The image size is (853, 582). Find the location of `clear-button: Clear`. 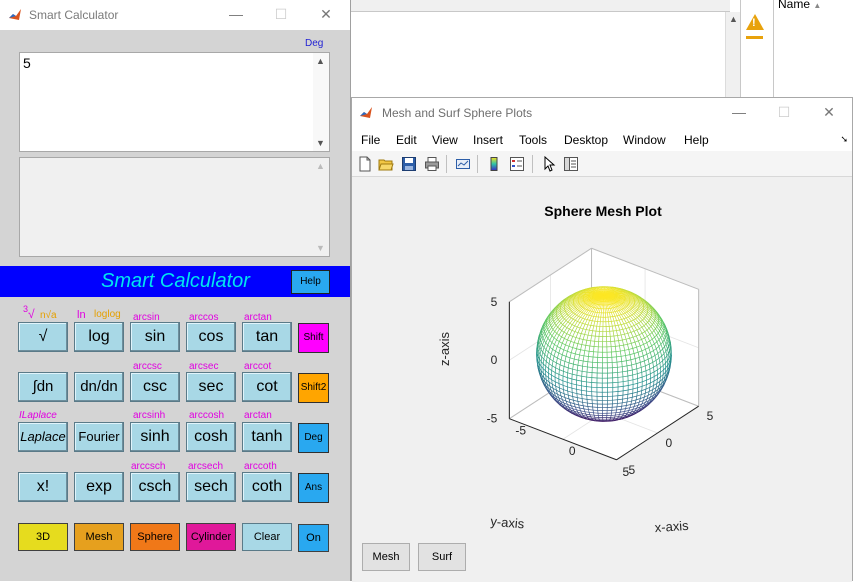

clear-button: Clear is located at coordinates (267, 537).